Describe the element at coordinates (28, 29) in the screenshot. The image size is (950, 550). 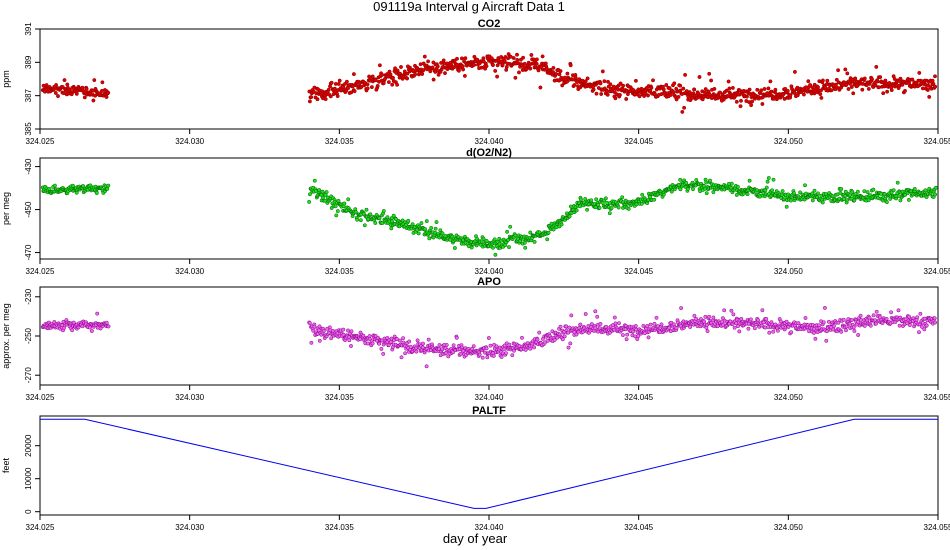
I see `y-tick-label: 391` at that location.